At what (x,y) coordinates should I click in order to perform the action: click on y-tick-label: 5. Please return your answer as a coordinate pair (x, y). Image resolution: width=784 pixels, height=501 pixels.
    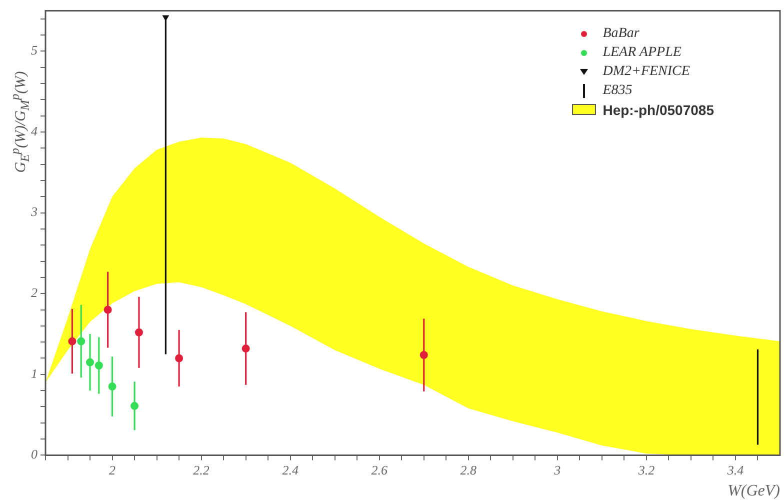
    Looking at the image, I should click on (34, 50).